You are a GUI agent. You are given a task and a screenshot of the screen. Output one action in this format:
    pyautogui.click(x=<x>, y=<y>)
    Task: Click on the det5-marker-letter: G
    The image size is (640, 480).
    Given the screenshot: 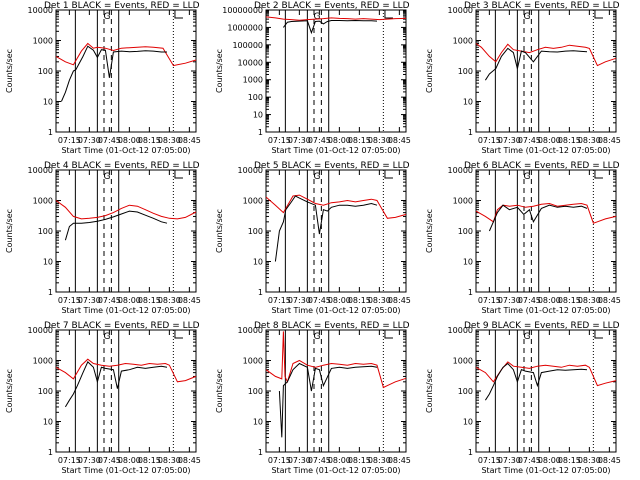 What is the action you would take?
    pyautogui.click(x=316, y=177)
    